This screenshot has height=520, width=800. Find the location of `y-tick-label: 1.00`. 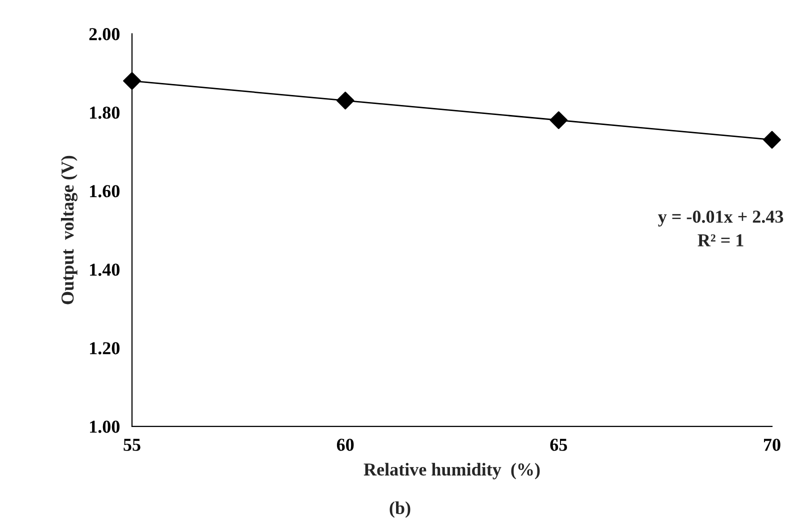

y-tick-label: 1.00 is located at coordinates (105, 426).